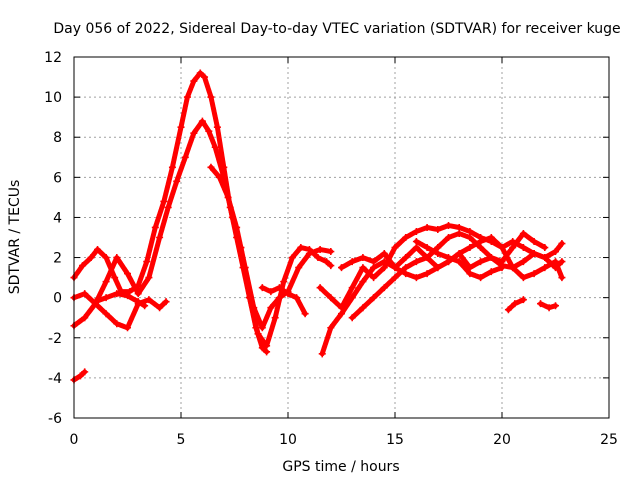 Image resolution: width=640 pixels, height=480 pixels. Describe the element at coordinates (515, 305) in the screenshot. I see `series-track-m-markers` at that location.